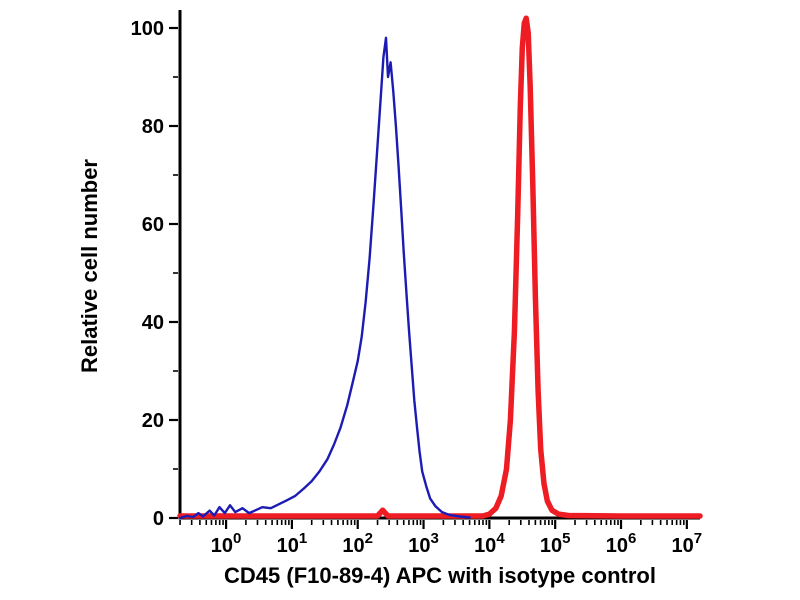 The height and width of the screenshot is (600, 800). I want to click on x-axis-title: CD45 (F10-89-4) APC with isotype control, so click(440, 575).